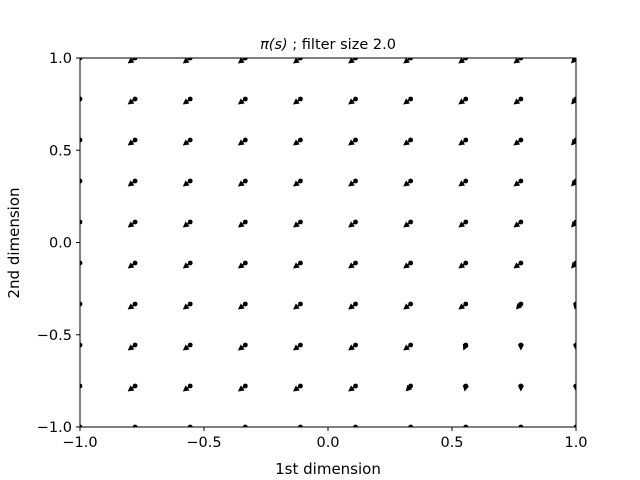 The width and height of the screenshot is (640, 480). I want to click on x-axis-ticks: −1.0 −0.5 0.0 0.5 1.0, so click(325, 439).